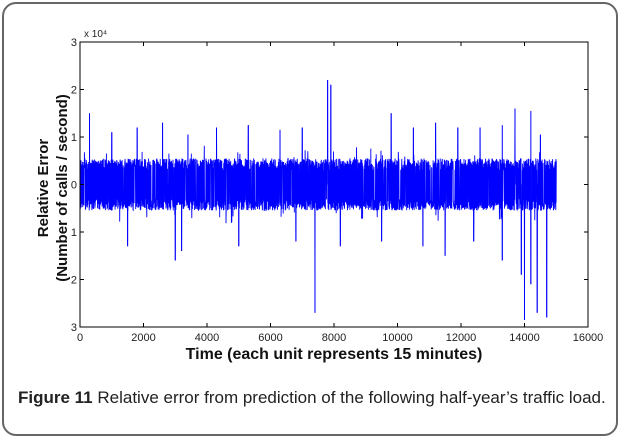 This screenshot has width=624, height=442. What do you see at coordinates (207, 338) in the screenshot?
I see `x-tick-label: 4000` at bounding box center [207, 338].